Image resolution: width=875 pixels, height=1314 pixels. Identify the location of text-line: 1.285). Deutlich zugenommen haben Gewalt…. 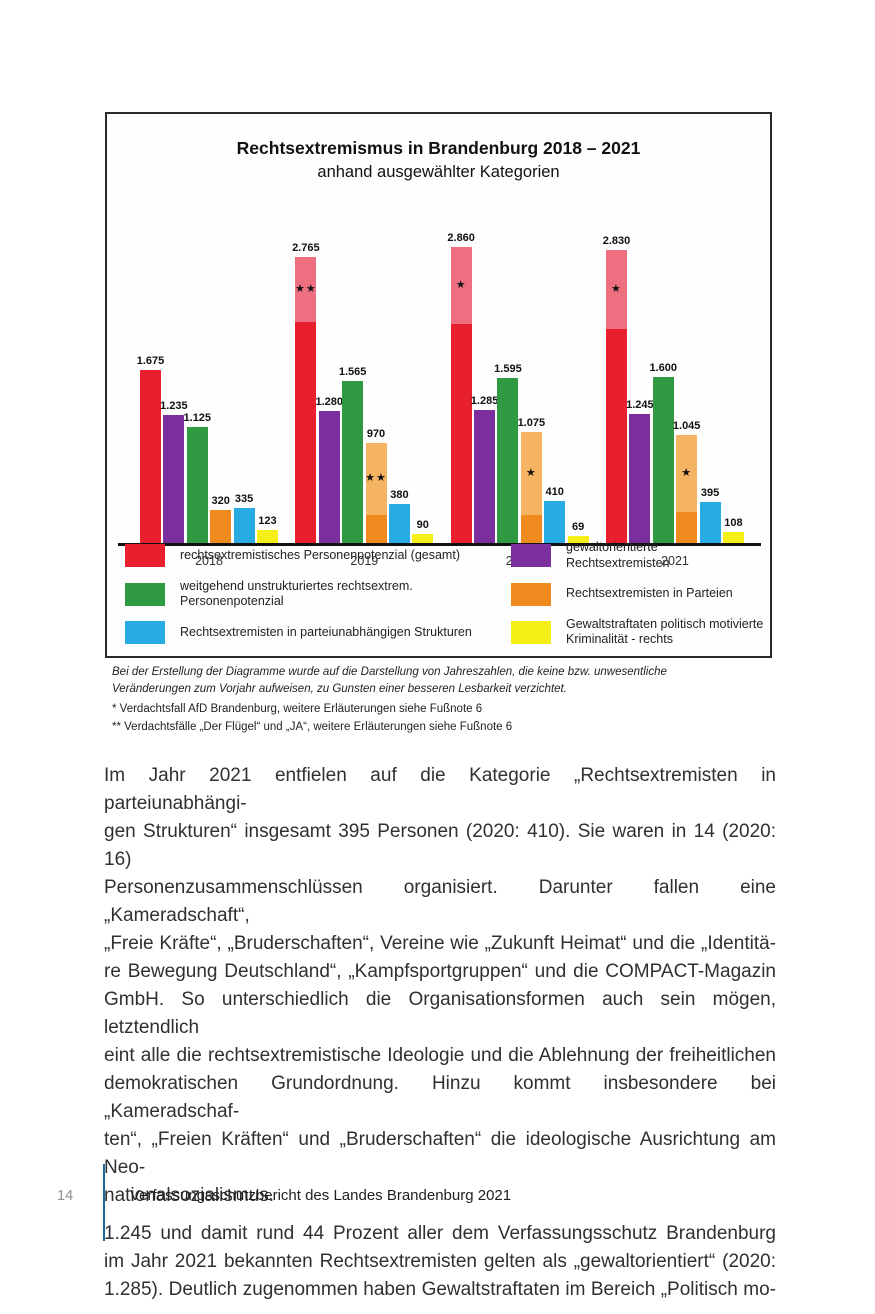
(440, 1289).